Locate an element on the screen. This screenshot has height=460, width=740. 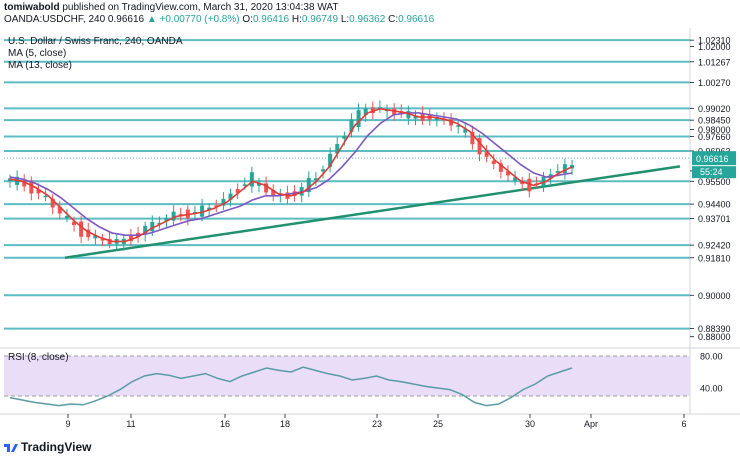
legend-ma13: MA (13, close) is located at coordinates (40, 65).